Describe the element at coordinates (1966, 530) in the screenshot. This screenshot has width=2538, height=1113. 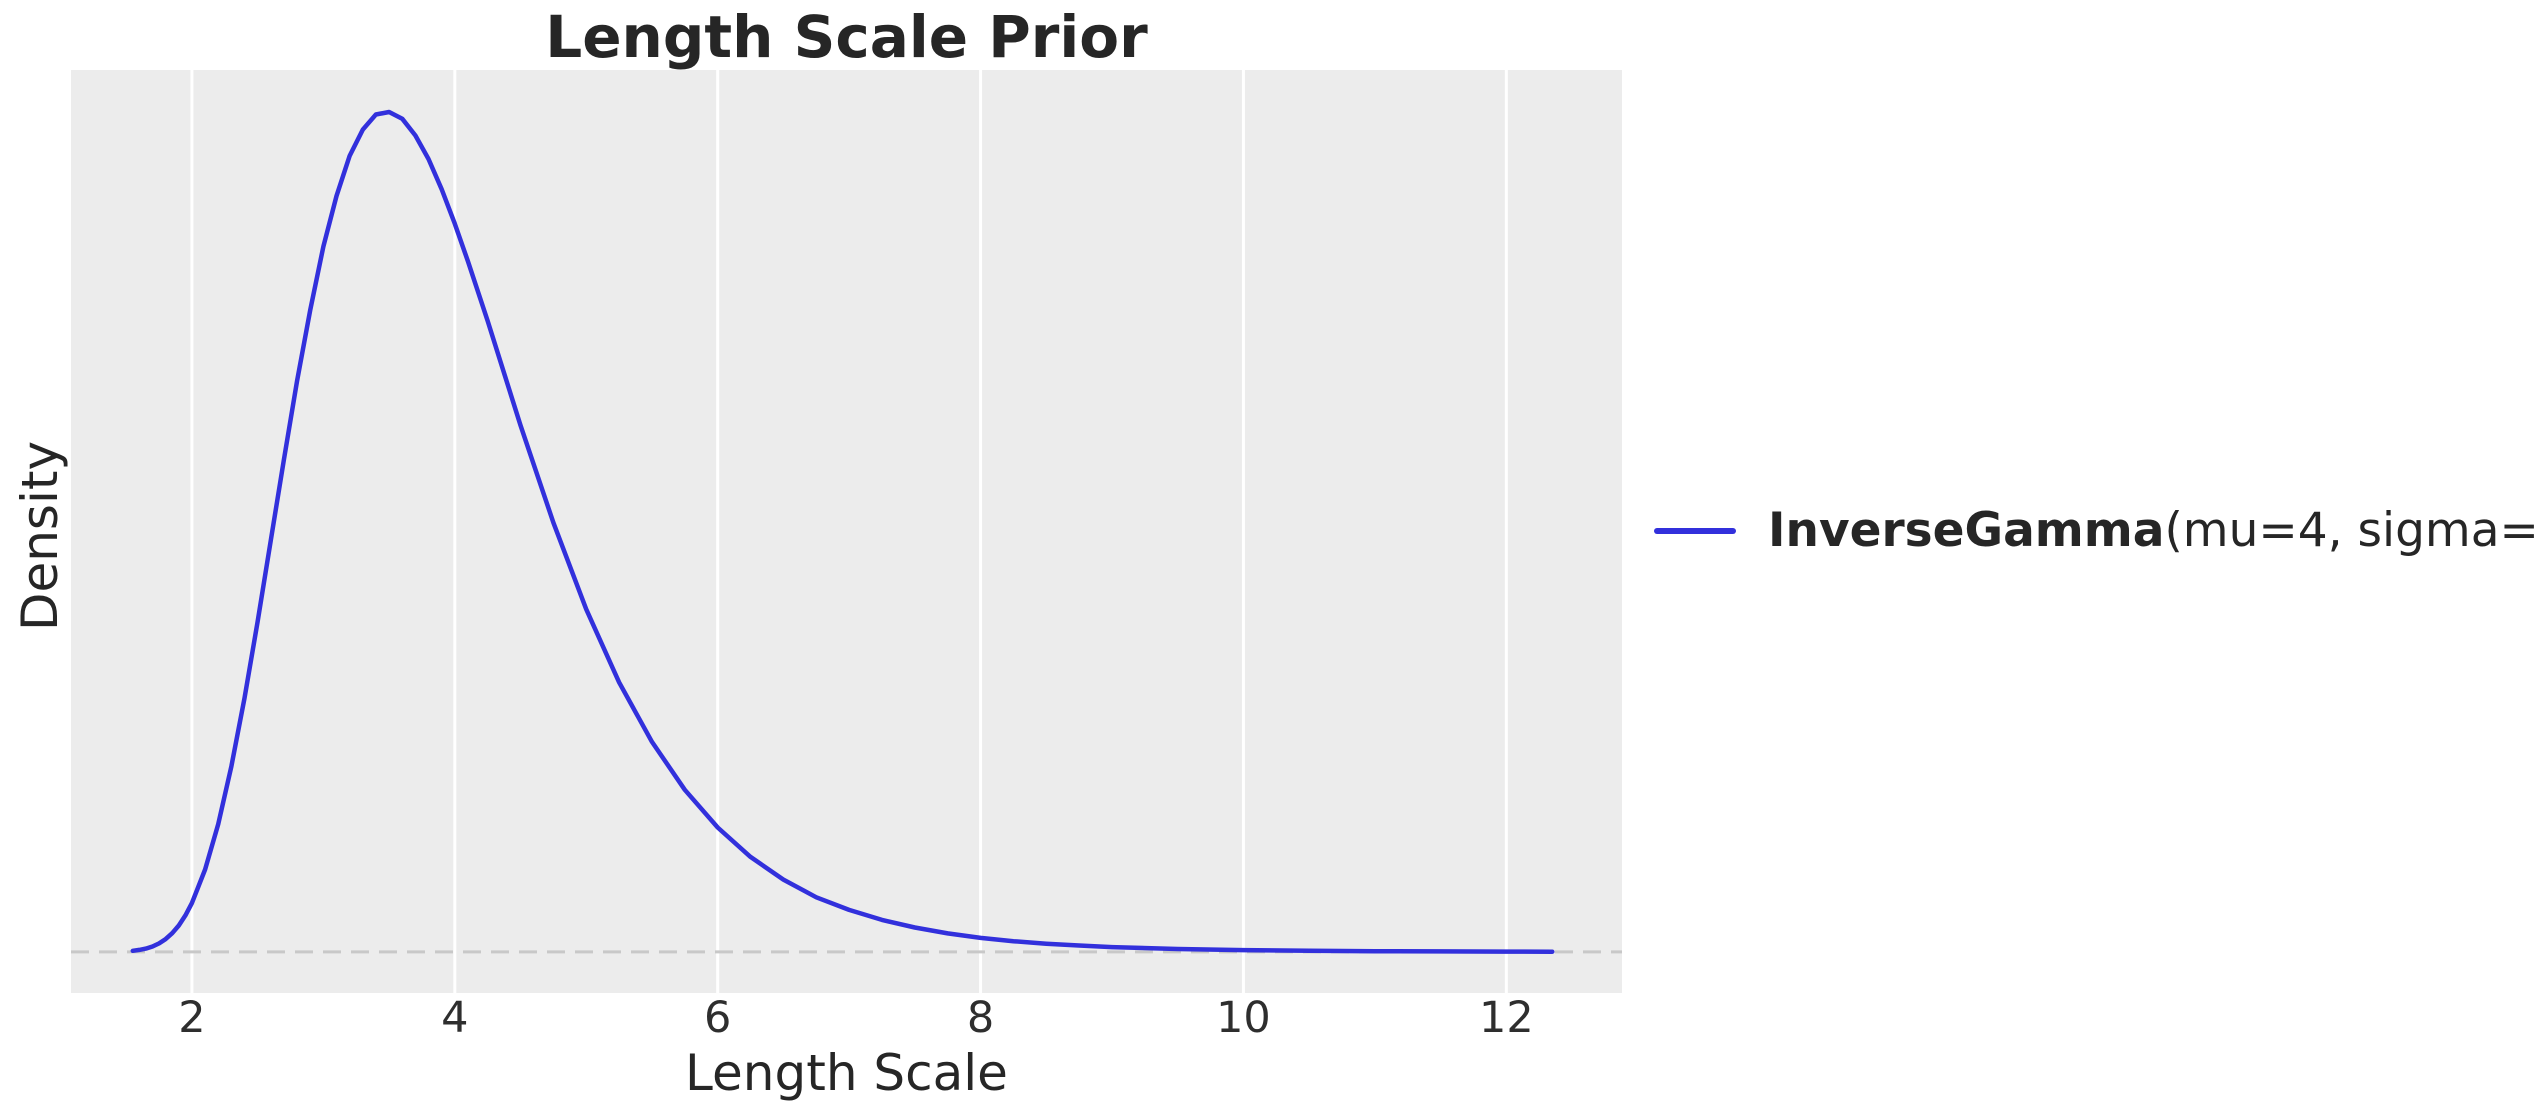
I see `legend-label-distribution: InverseGamma` at that location.